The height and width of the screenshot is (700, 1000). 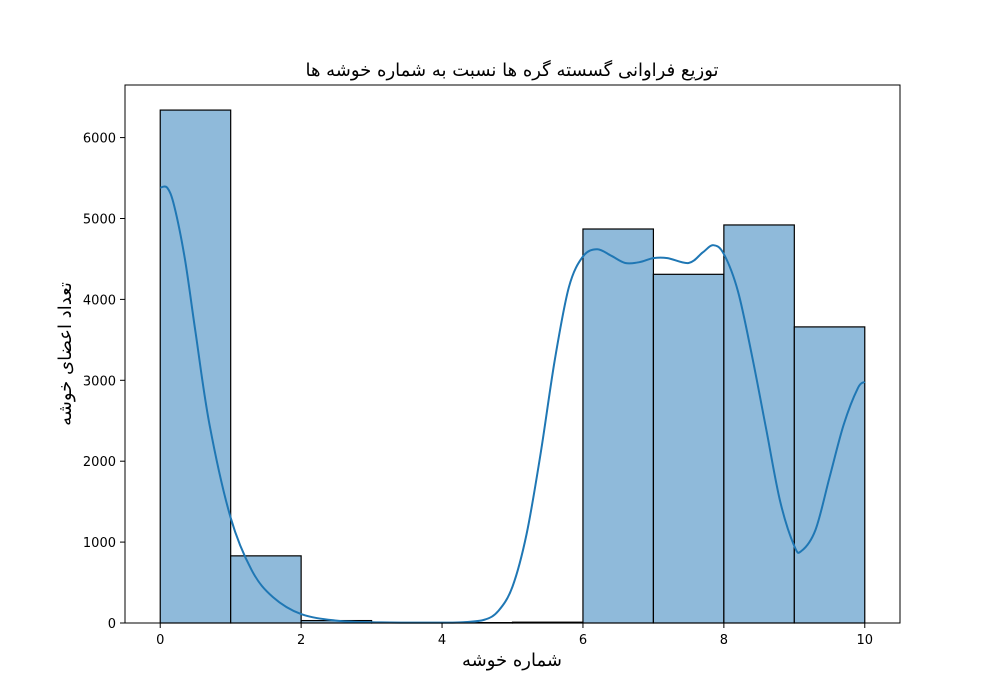 I want to click on x-tick-label: 10, so click(x=864, y=640).